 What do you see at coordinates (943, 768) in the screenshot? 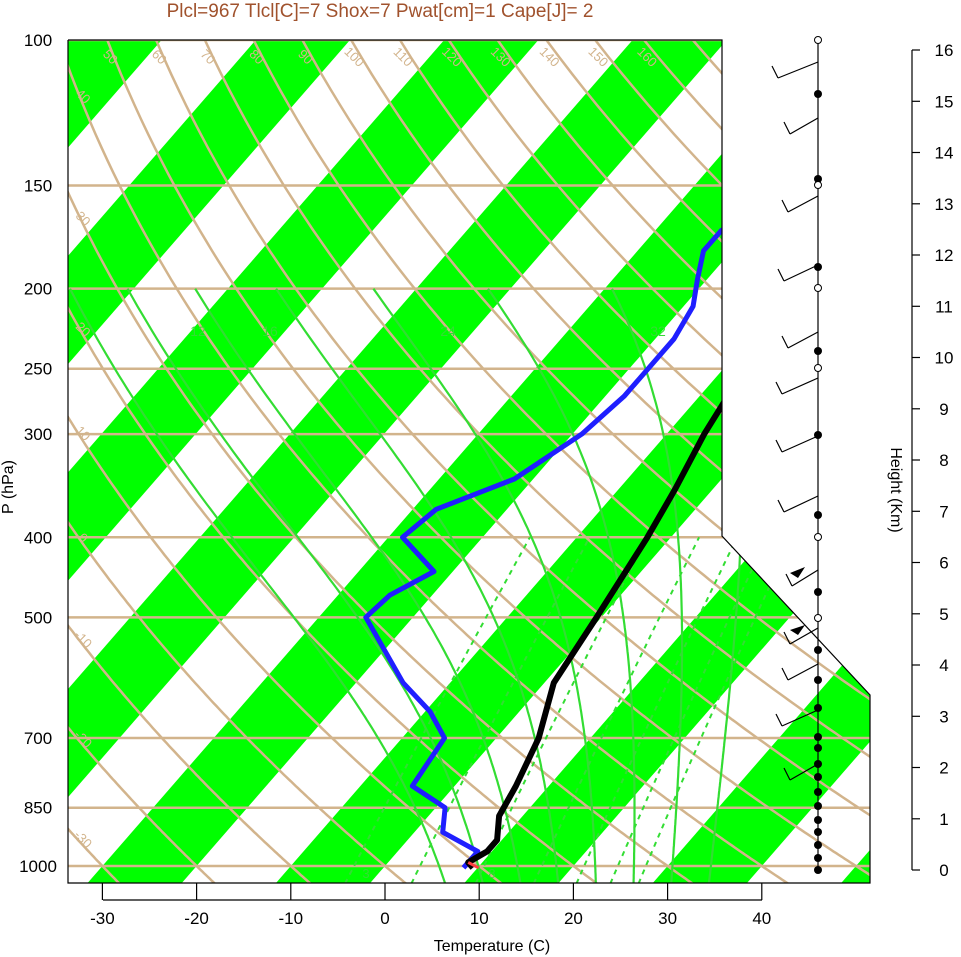
I see `height-tick-label: 2` at bounding box center [943, 768].